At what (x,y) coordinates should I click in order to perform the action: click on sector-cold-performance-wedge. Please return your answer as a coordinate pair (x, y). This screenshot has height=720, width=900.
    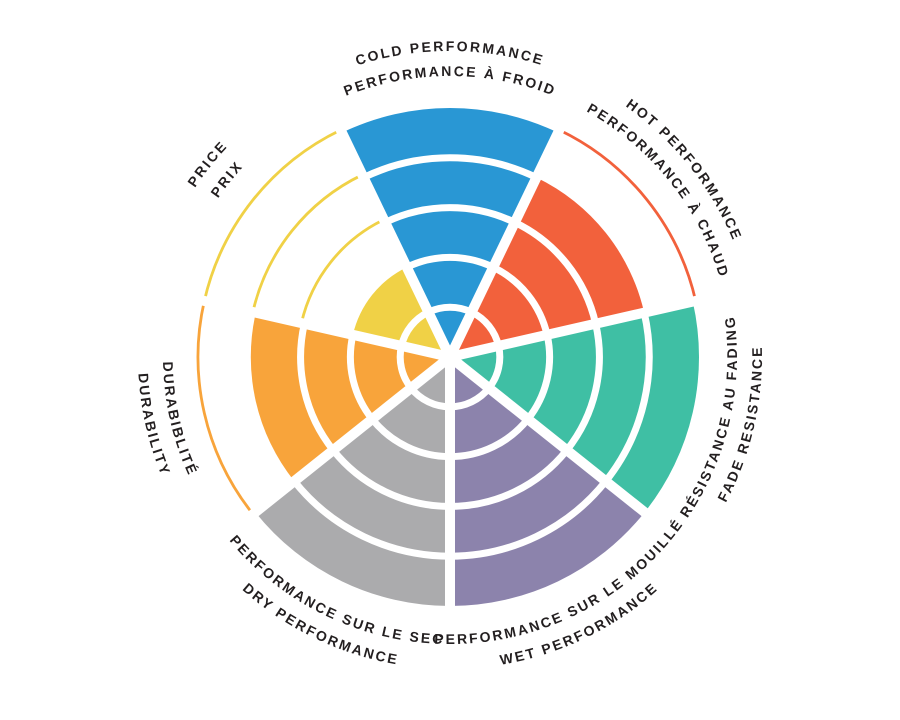
    Looking at the image, I should click on (450, 232).